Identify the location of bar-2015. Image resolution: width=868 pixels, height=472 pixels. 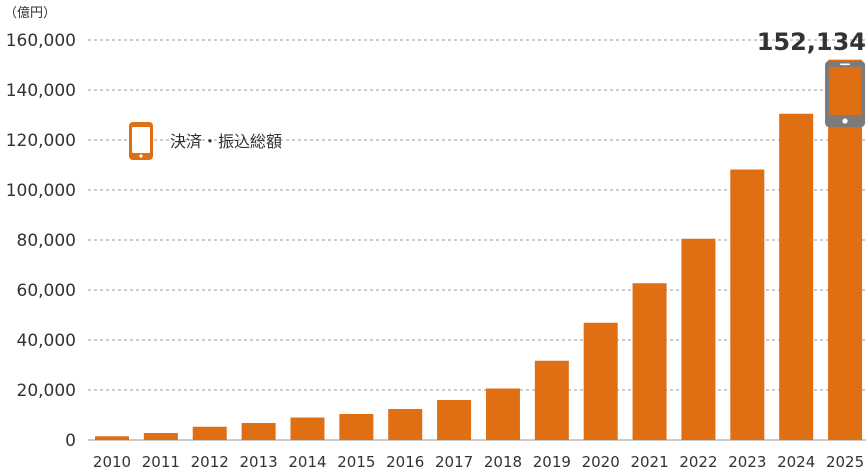
(356, 427).